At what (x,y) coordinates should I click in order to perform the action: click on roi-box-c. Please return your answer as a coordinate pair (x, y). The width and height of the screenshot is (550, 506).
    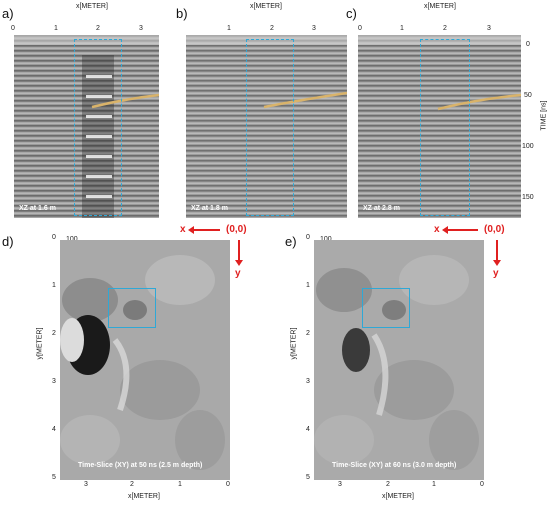
    Looking at the image, I should click on (445, 127).